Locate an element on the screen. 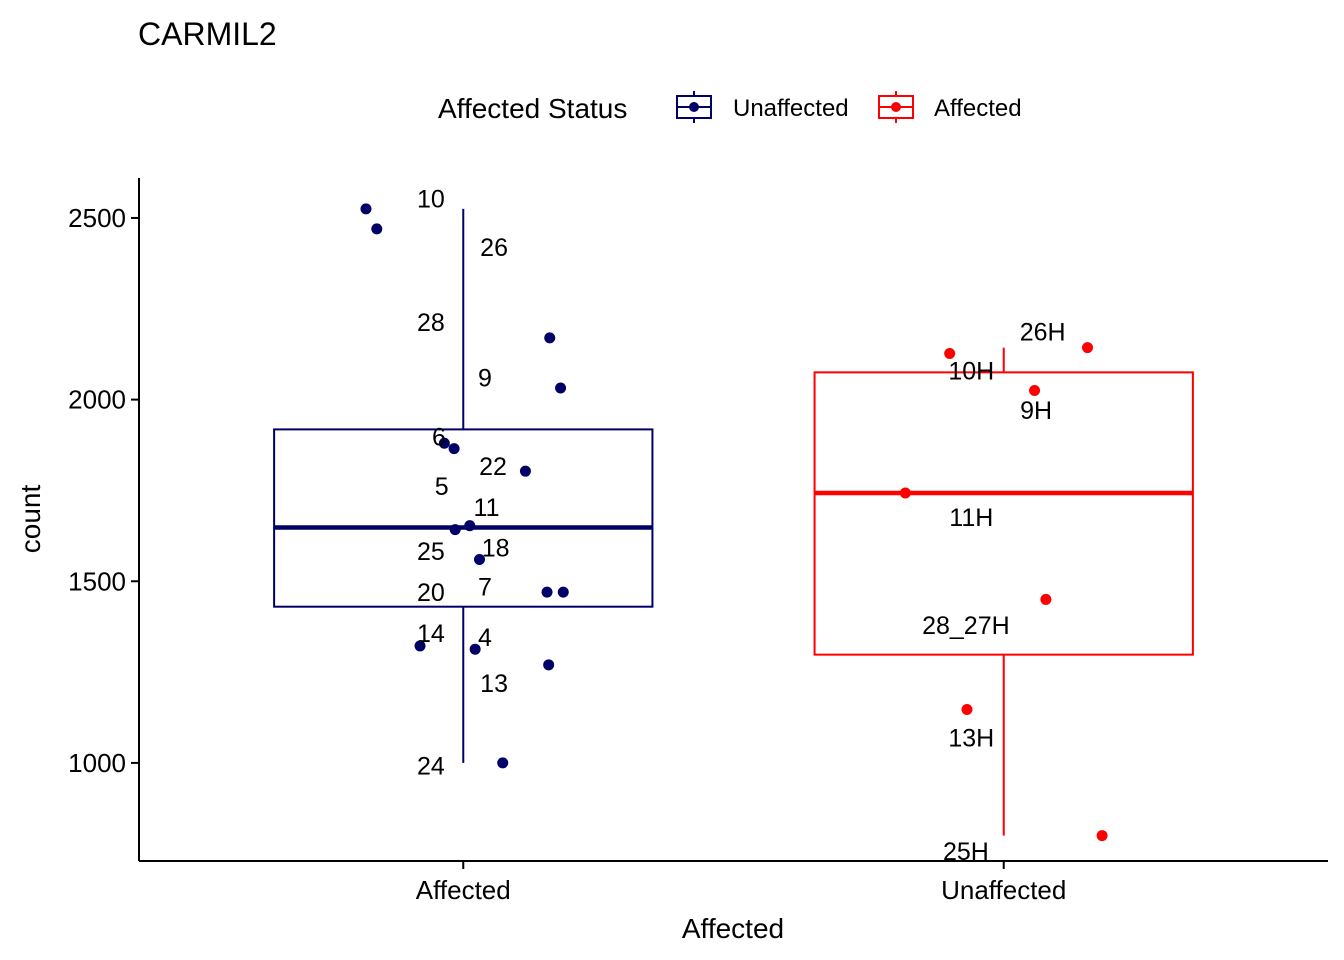 This screenshot has height=960, width=1344. point-label: 25H is located at coordinates (966, 852).